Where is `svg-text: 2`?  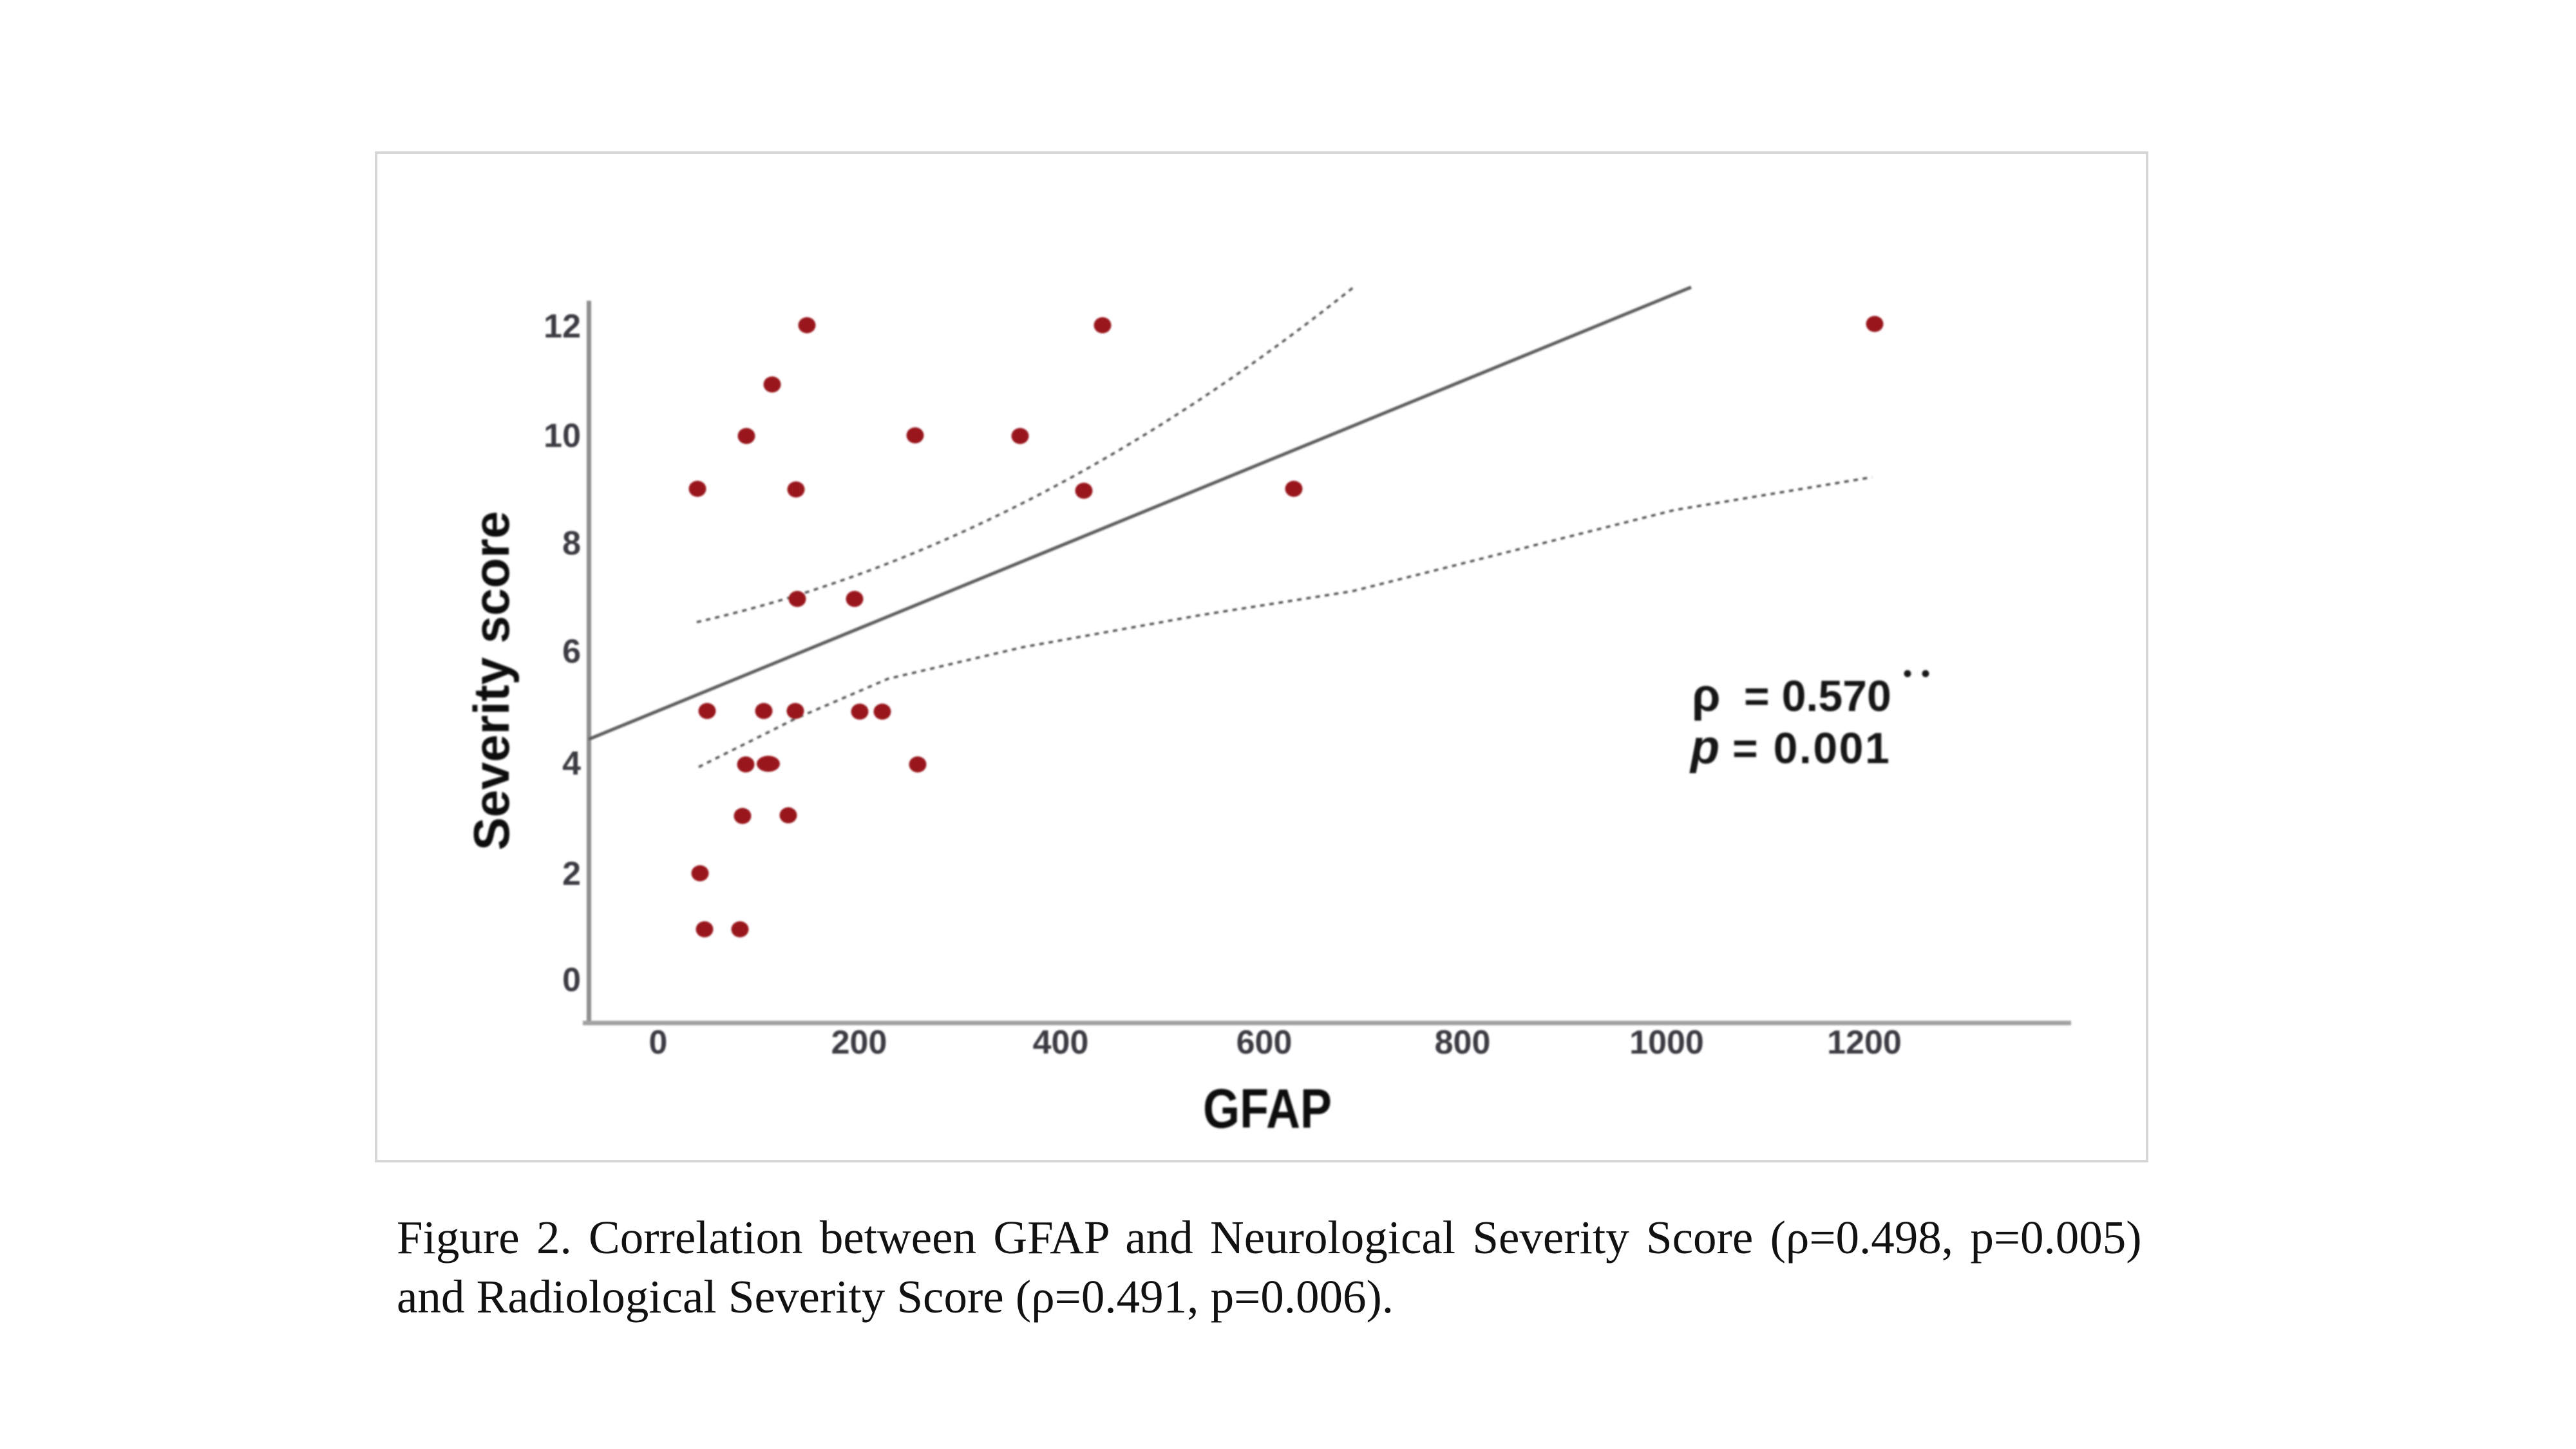 svg-text: 2 is located at coordinates (571, 874).